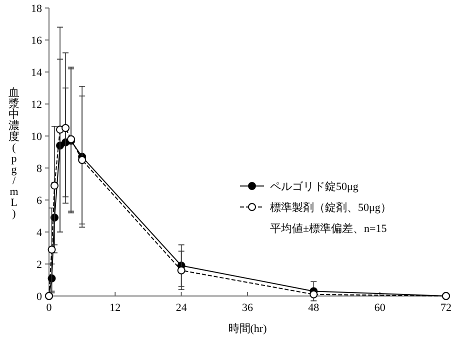 The width and height of the screenshot is (456, 344). I want to click on x-tick-label: 36, so click(248, 308).